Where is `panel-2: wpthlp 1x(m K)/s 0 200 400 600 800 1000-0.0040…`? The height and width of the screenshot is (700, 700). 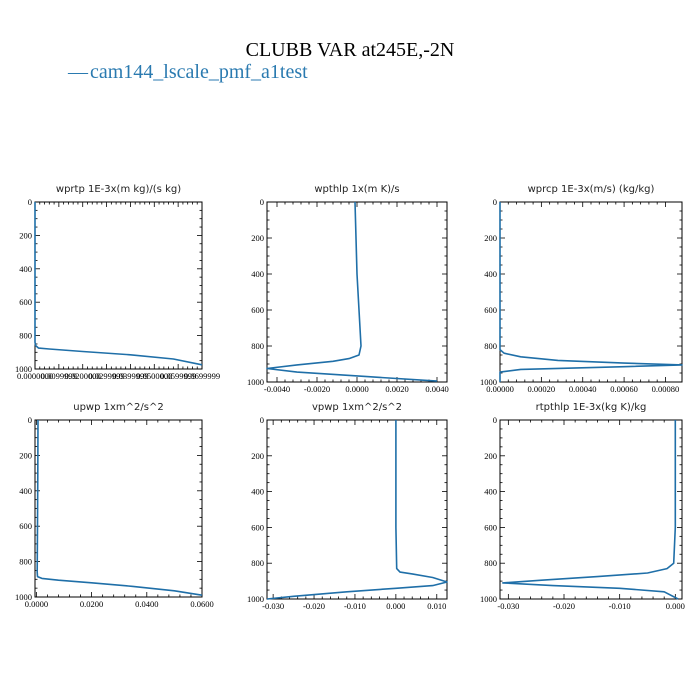 panel-2: wpthlp 1x(m K)/s 0 200 400 600 800 1000-0.0040… is located at coordinates (348, 289).